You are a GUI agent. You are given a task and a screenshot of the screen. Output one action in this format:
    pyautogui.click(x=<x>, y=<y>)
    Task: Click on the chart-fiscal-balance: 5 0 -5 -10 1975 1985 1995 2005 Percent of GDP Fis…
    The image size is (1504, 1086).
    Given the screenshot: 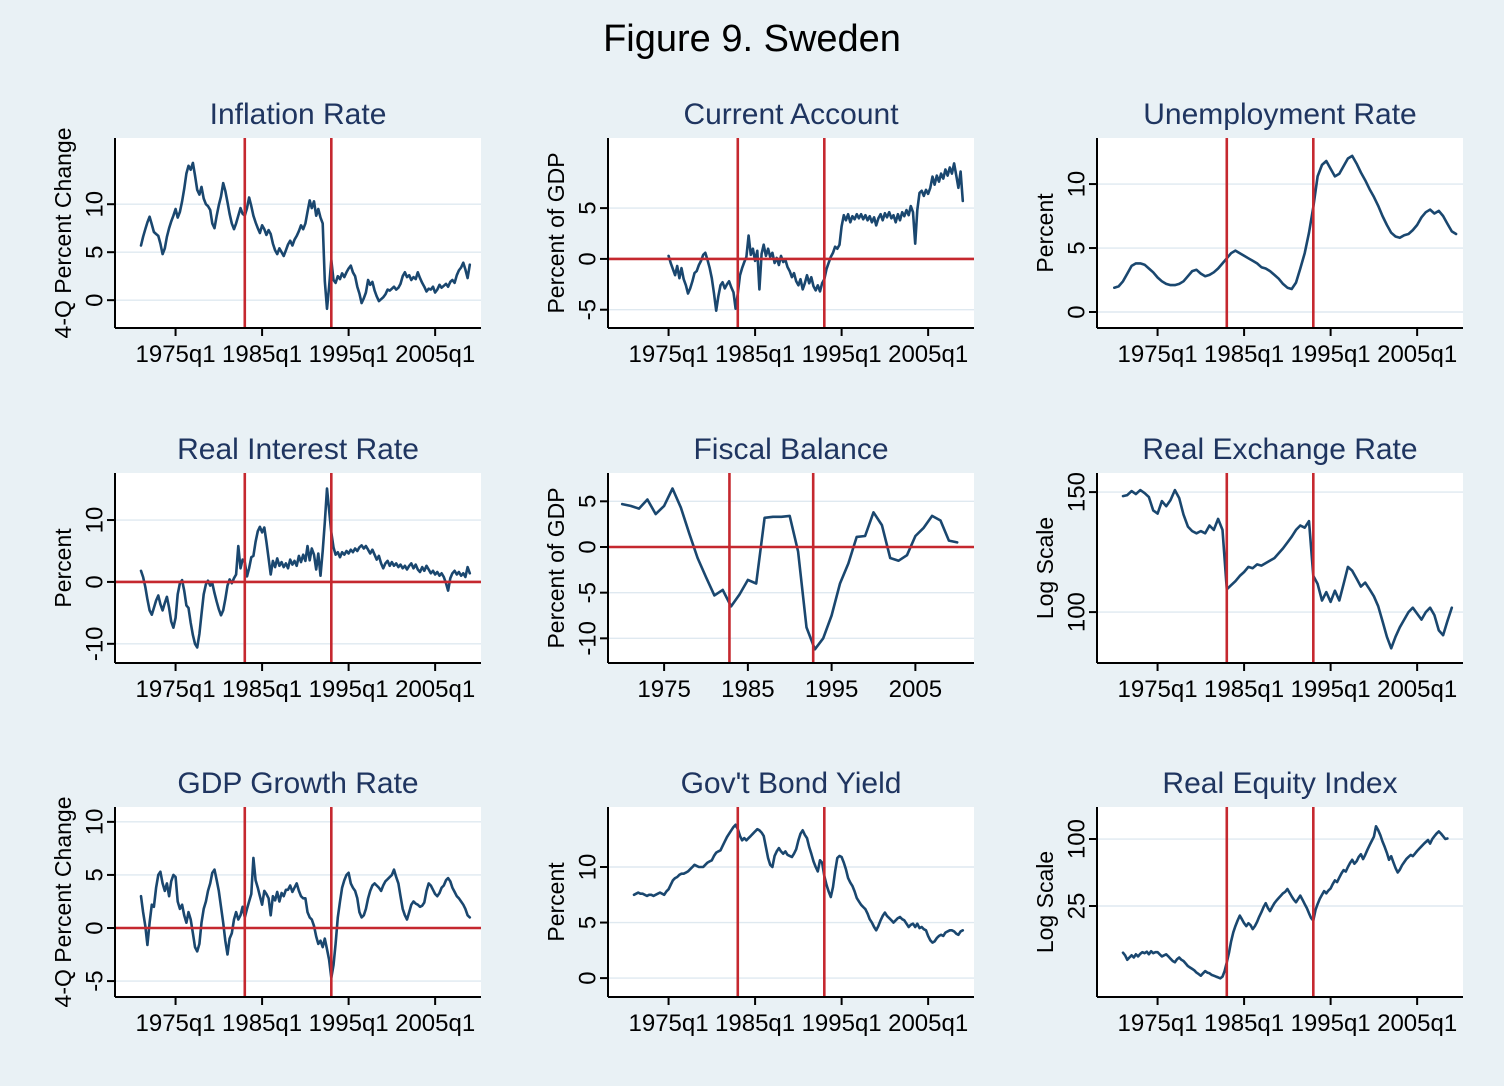 What is the action you would take?
    pyautogui.click(x=762, y=576)
    